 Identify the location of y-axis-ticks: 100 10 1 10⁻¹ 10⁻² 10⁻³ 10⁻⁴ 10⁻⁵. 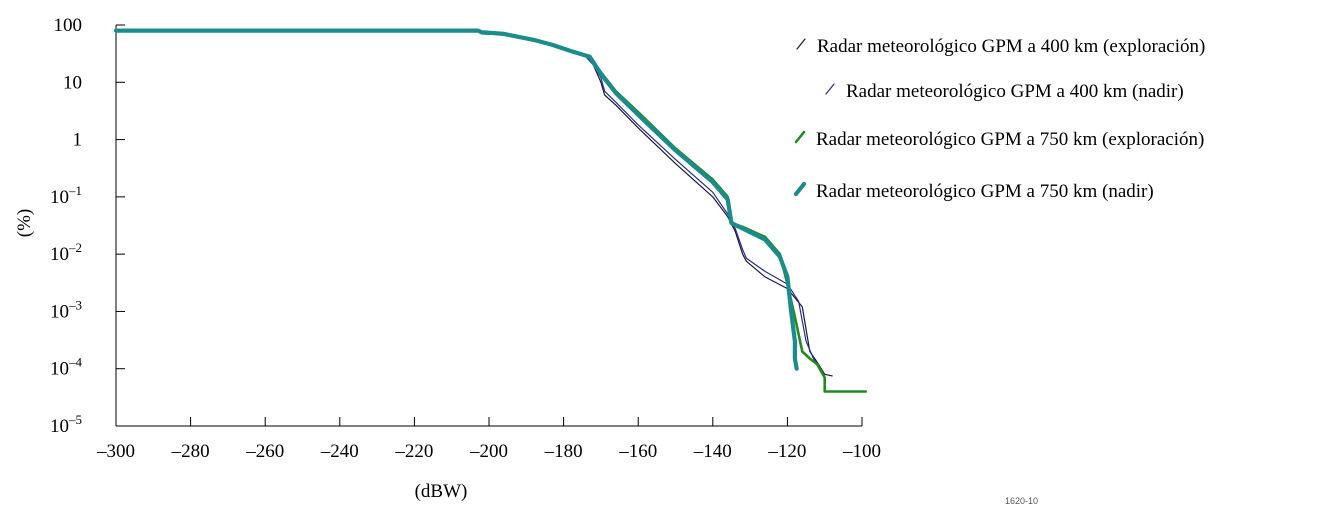
(87, 226).